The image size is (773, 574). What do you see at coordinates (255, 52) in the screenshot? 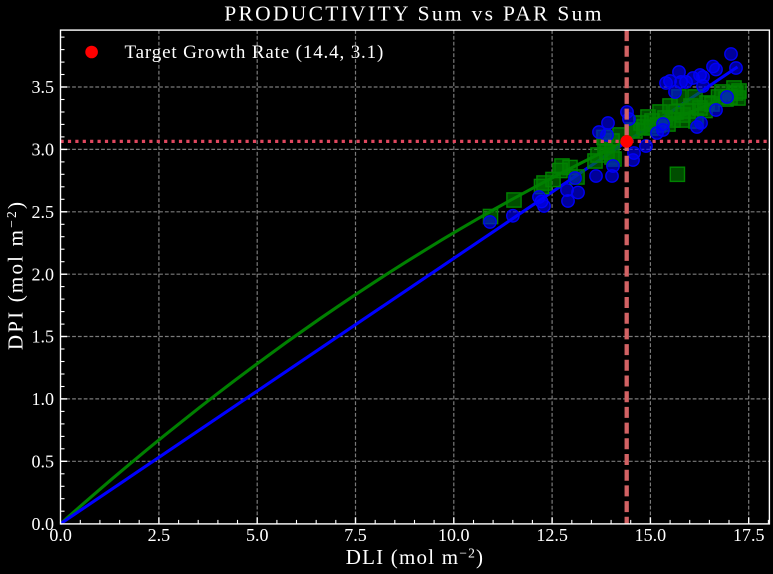
I see `svg-text: Target Growth Rate (14.4, 3.1)` at bounding box center [255, 52].